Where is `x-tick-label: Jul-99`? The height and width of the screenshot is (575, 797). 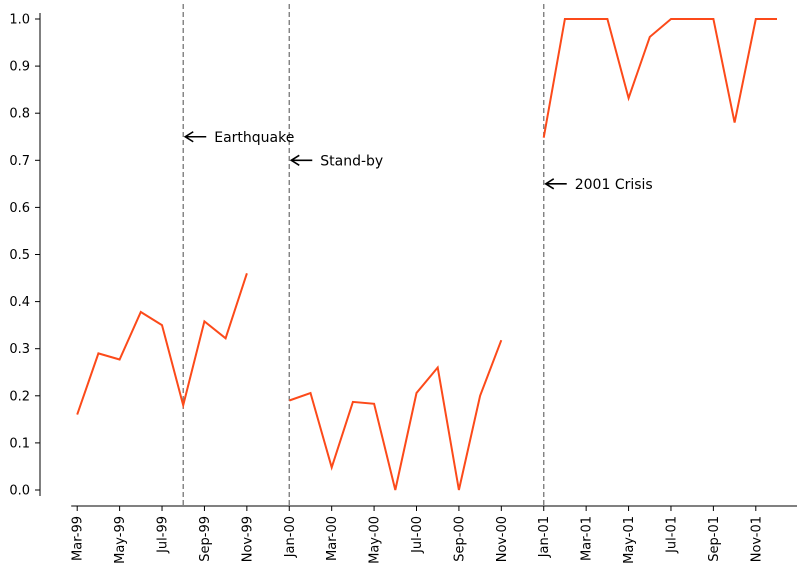
x-tick-label: Jul-99 is located at coordinates (163, 535).